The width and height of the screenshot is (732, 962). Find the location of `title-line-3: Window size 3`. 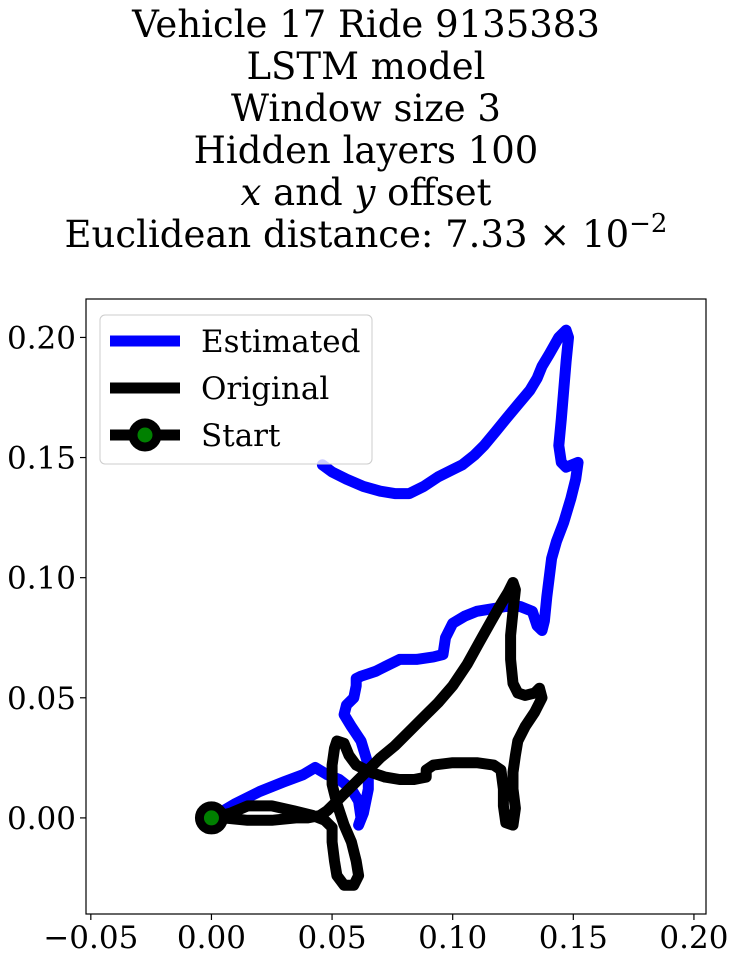

title-line-3: Window size 3 is located at coordinates (366, 108).